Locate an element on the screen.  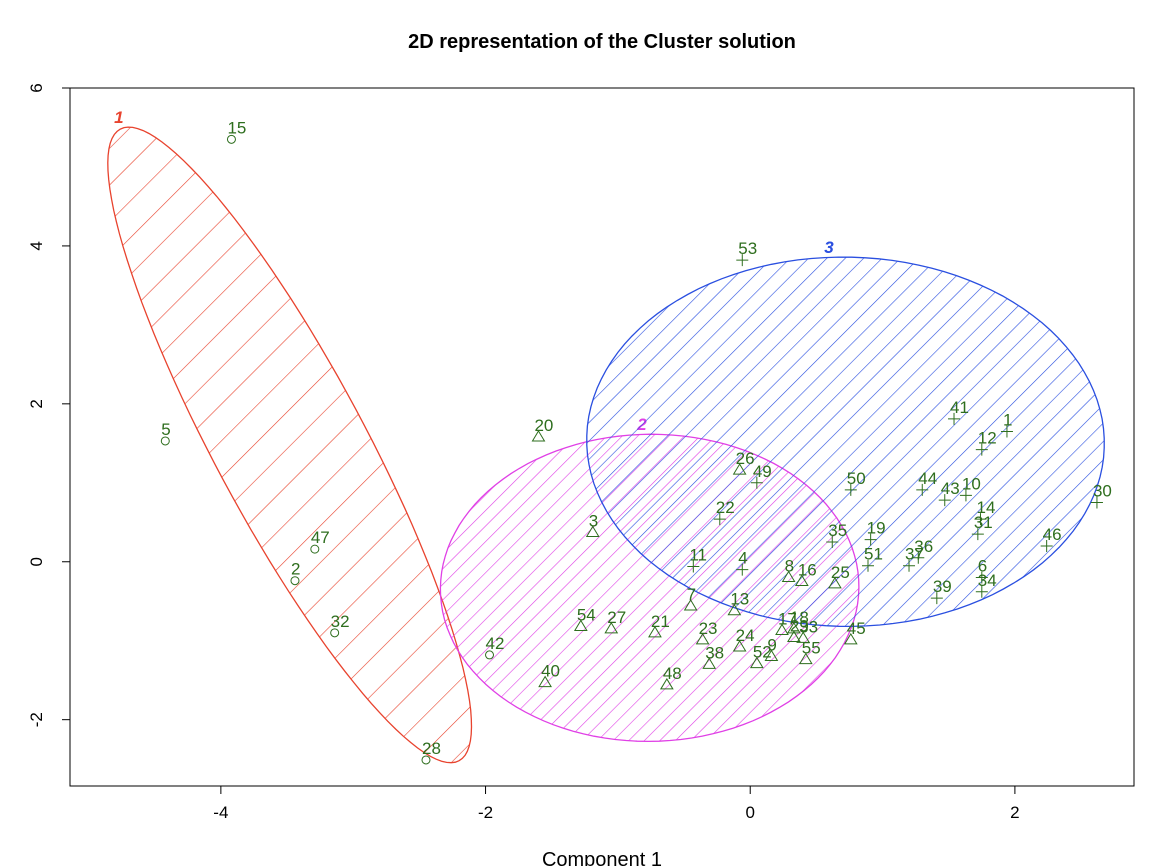
point-label: 37 is located at coordinates (914, 554).